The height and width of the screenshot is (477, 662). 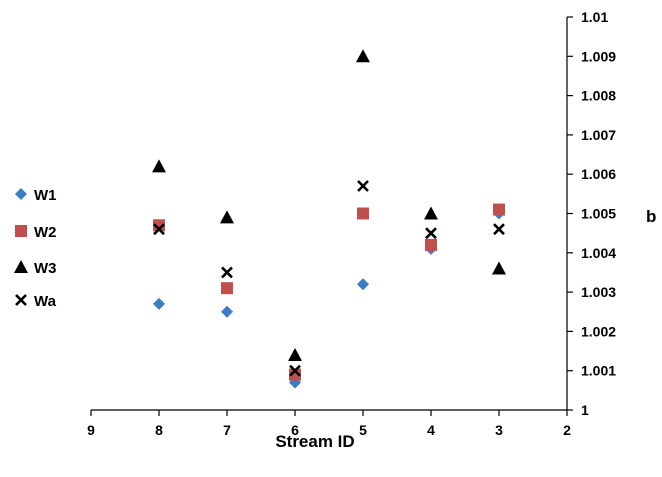 I want to click on x-tick-label: 3, so click(x=499, y=430).